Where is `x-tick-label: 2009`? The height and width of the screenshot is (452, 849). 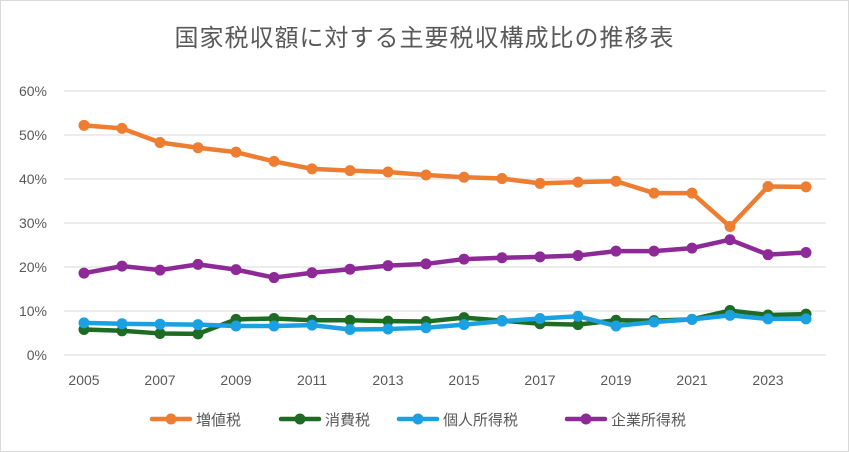 x-tick-label: 2009 is located at coordinates (235, 380).